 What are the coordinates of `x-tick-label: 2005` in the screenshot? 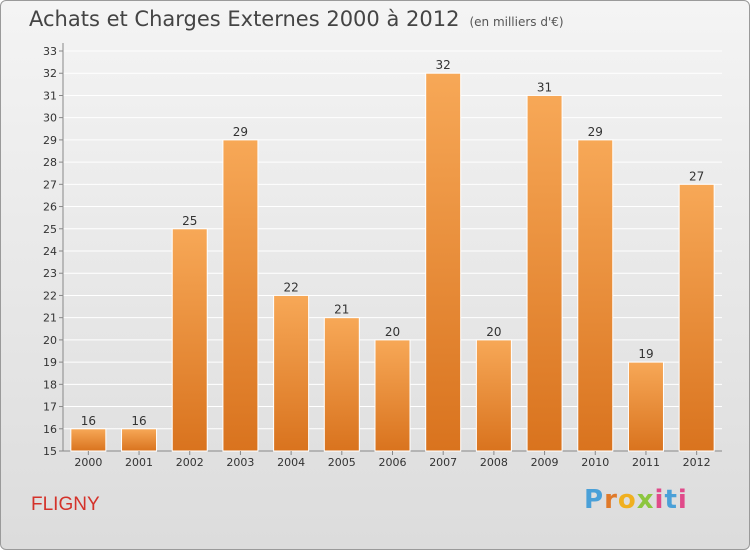 It's located at (342, 462).